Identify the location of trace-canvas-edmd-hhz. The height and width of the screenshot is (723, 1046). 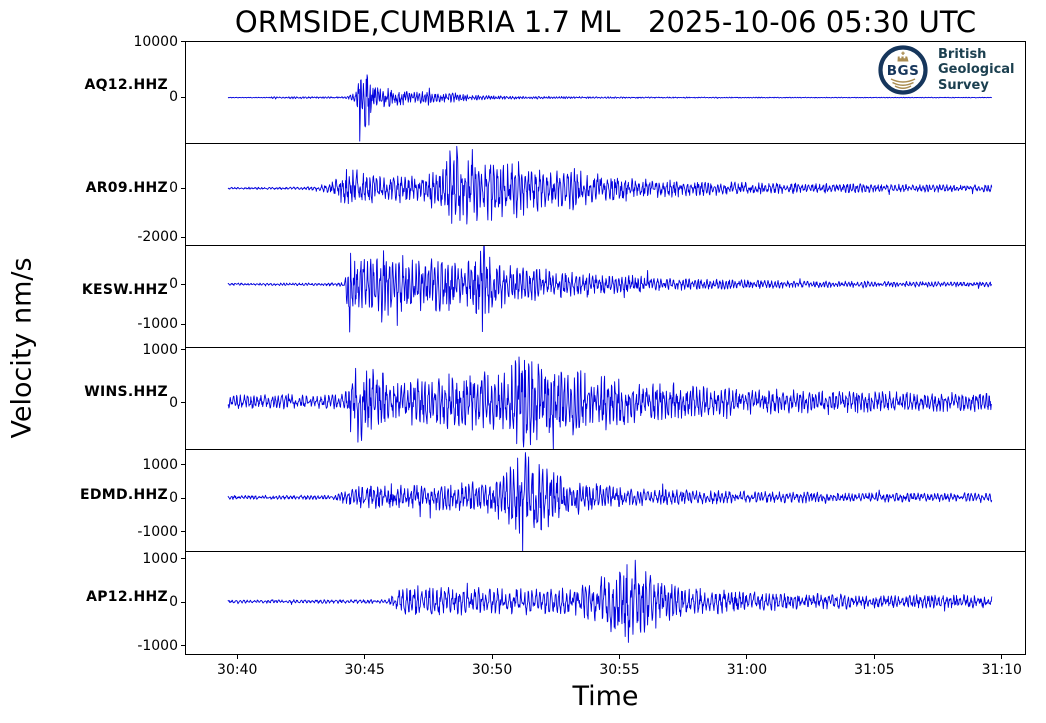
(605, 500).